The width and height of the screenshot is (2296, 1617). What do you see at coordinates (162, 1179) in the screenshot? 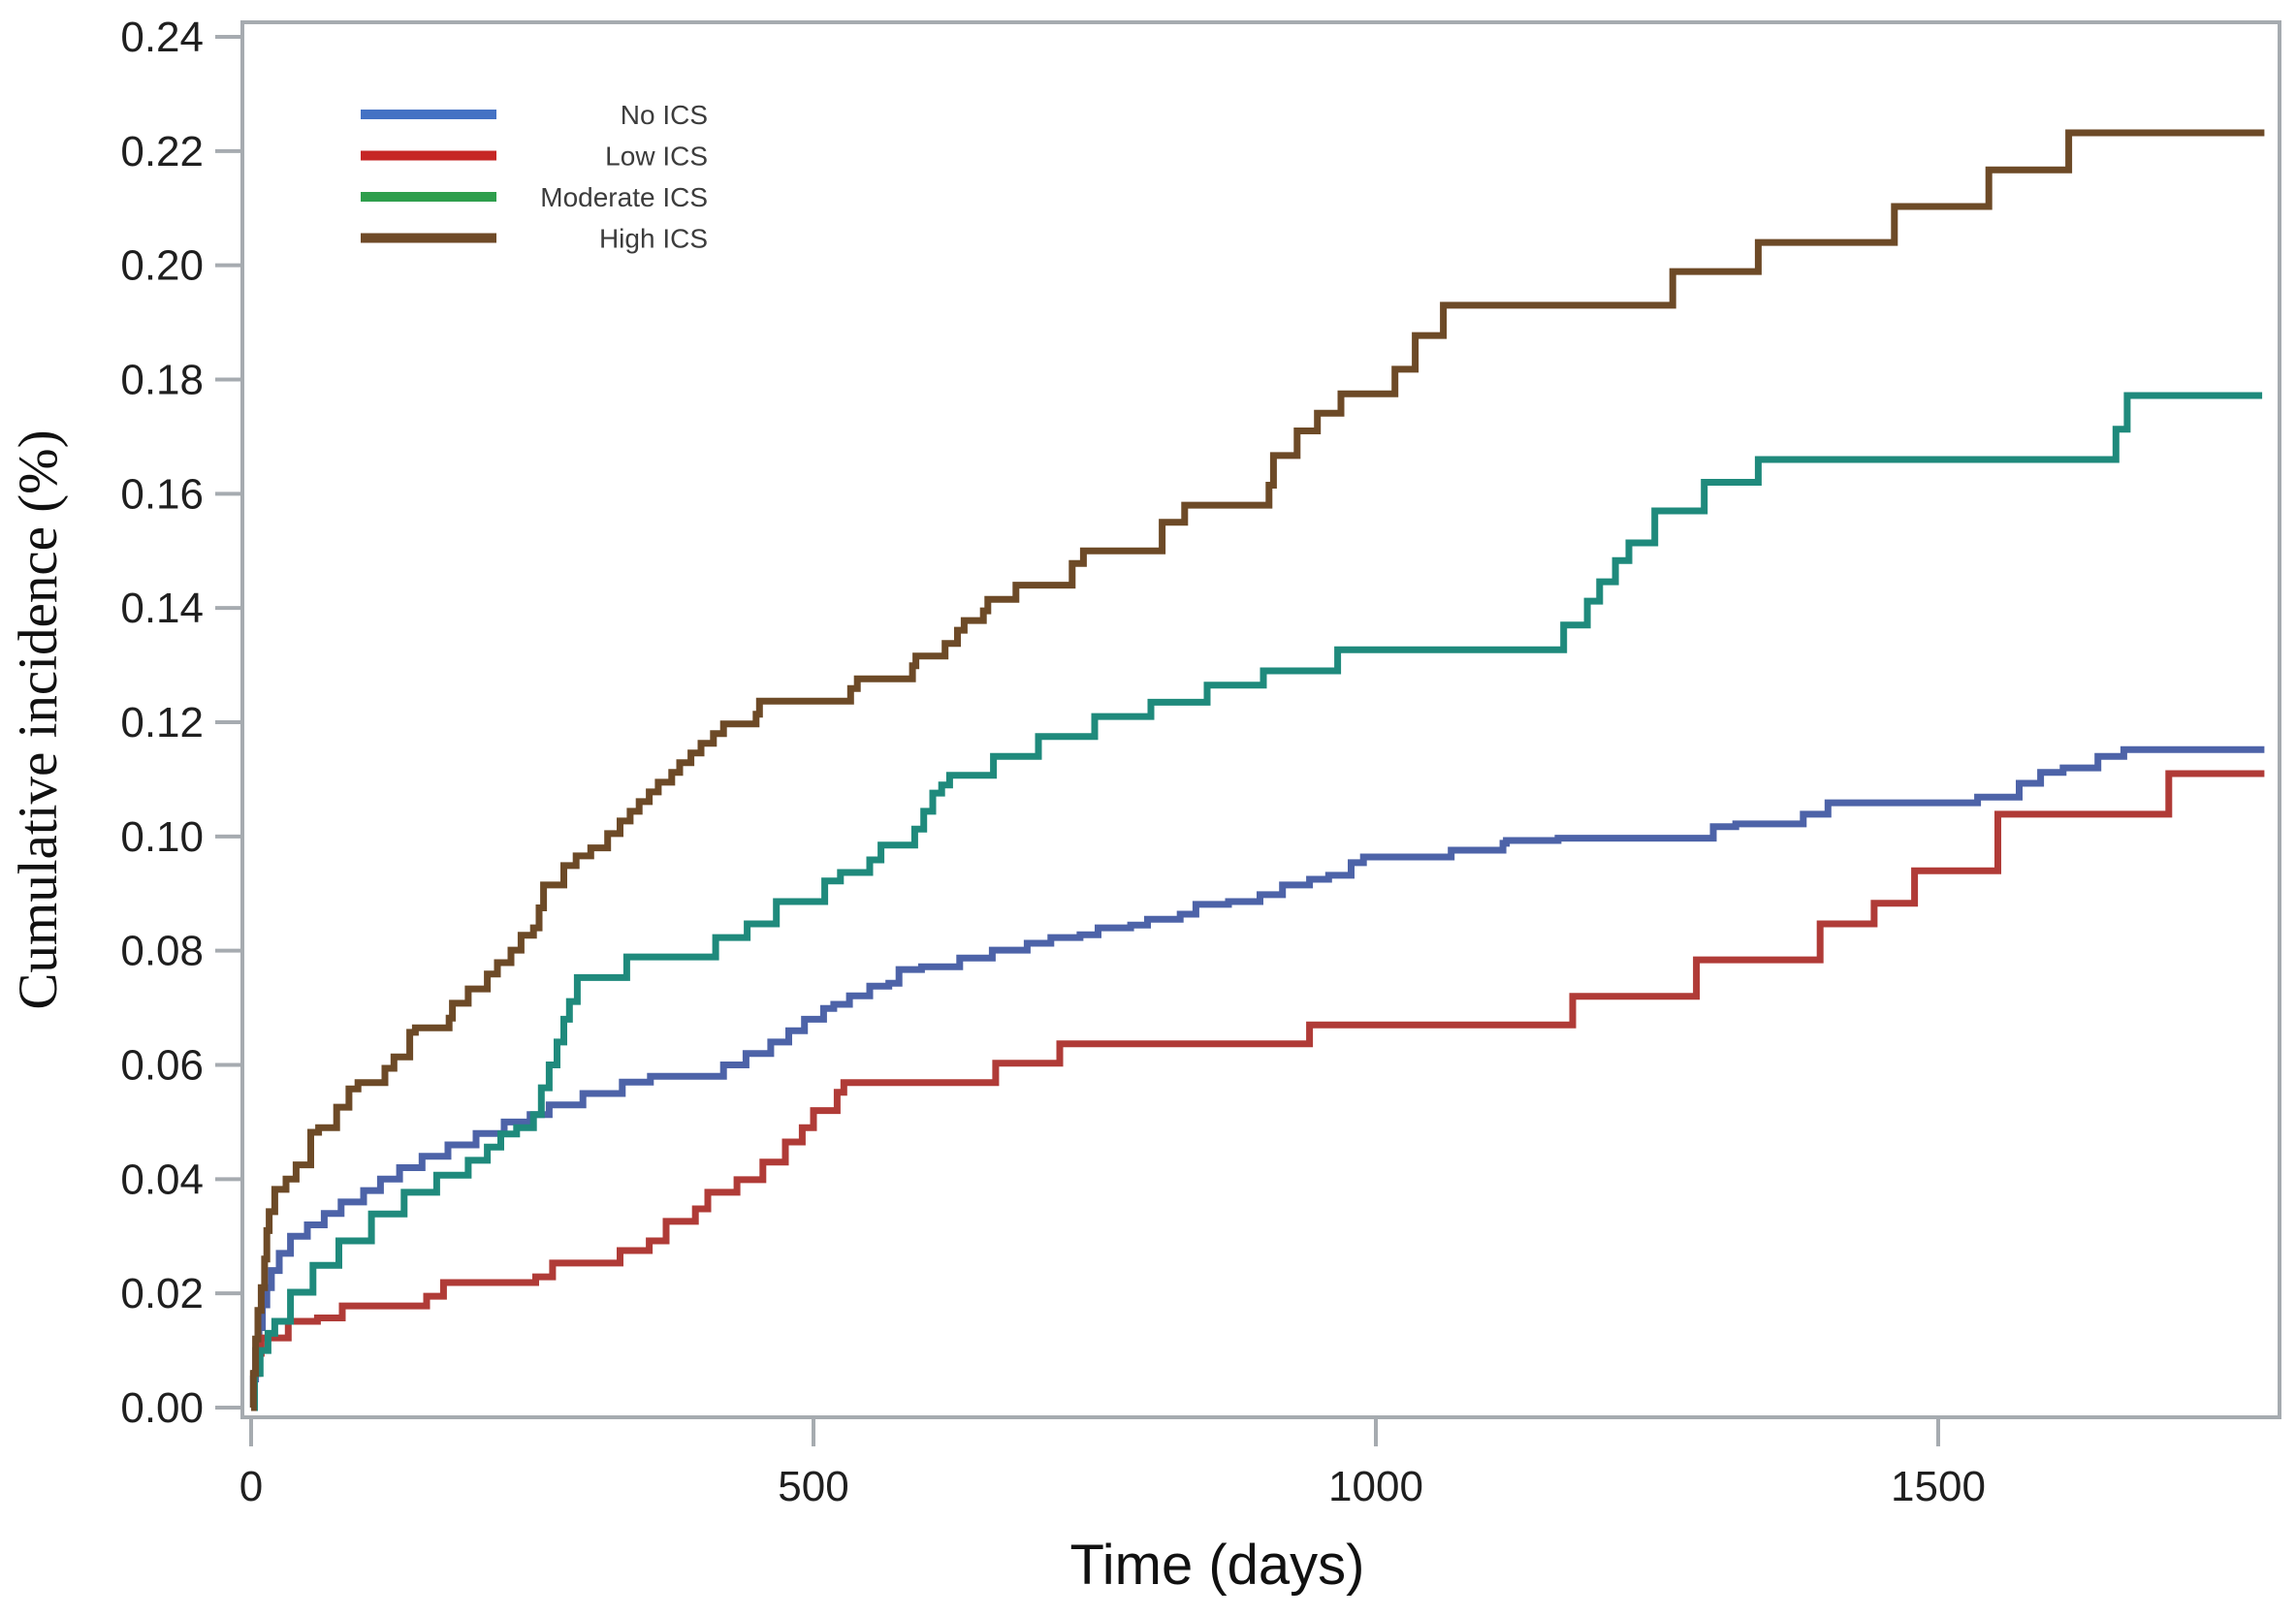
I see `y-axis-tick-label: 0.04` at bounding box center [162, 1179].